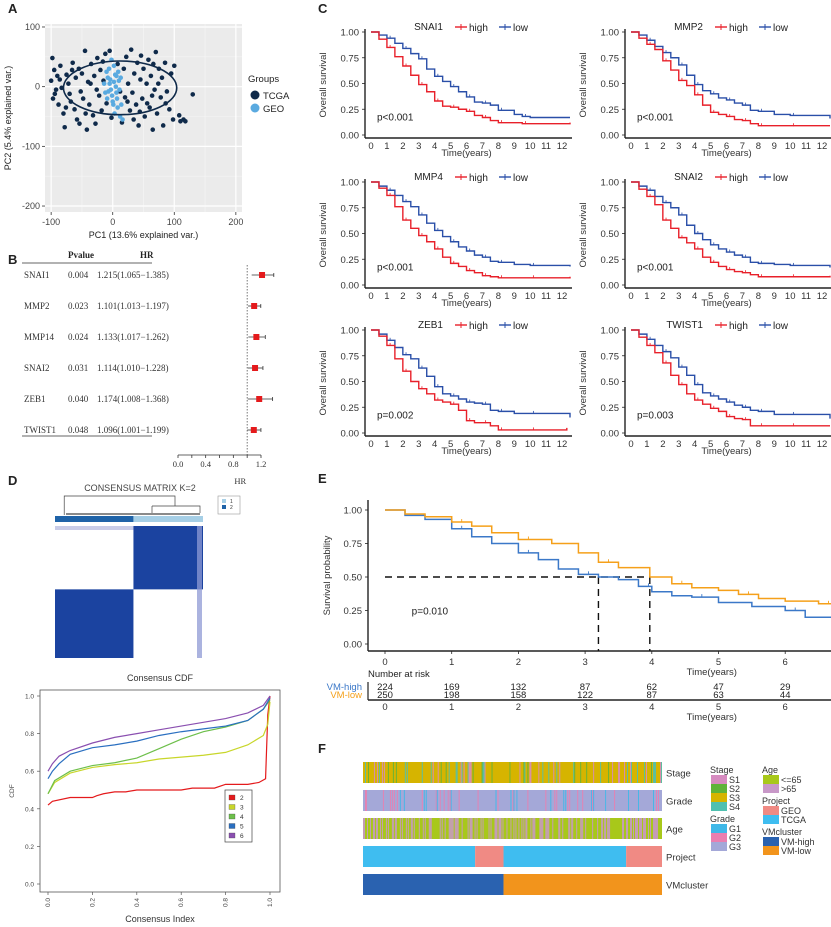 This screenshot has height=927, width=831. Describe the element at coordinates (546, 296) in the screenshot. I see `x-tick-label: 11` at that location.